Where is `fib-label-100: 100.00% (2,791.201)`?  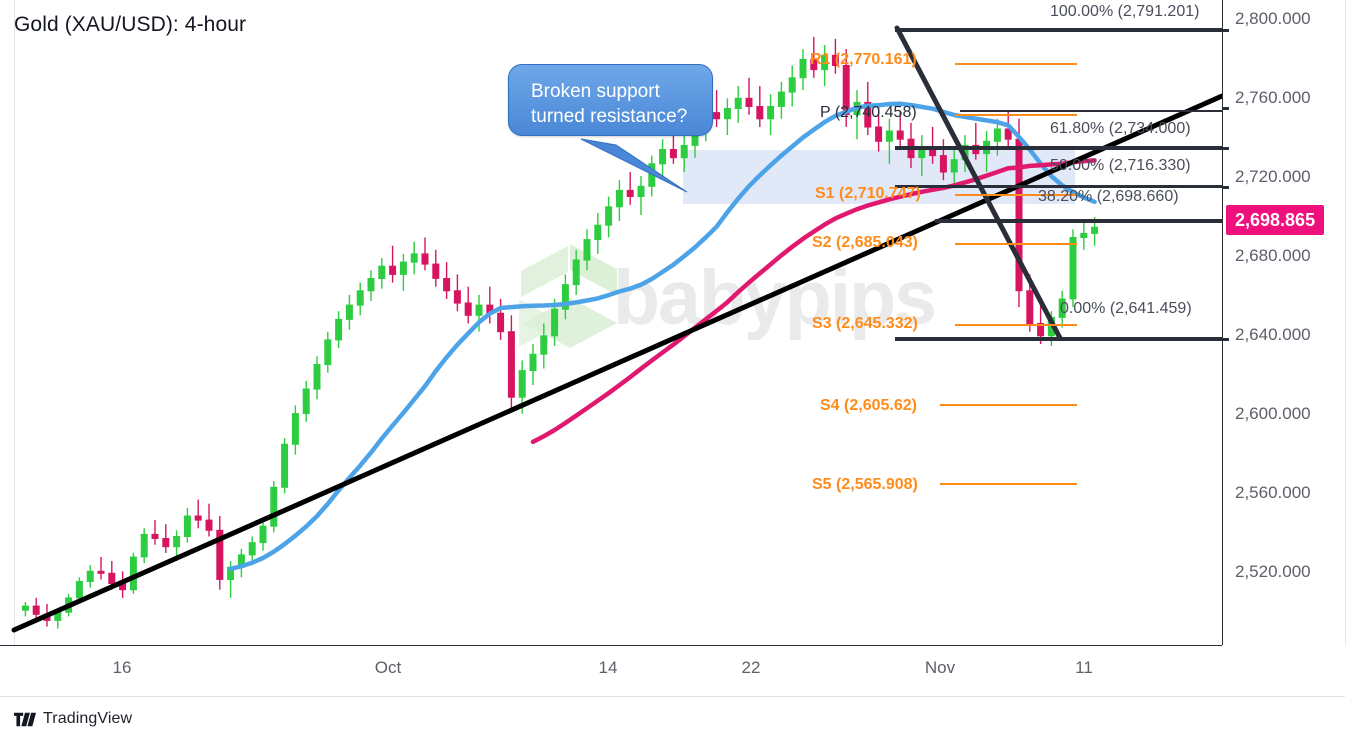
fib-label-100: 100.00% (2,791.201) is located at coordinates (1125, 11).